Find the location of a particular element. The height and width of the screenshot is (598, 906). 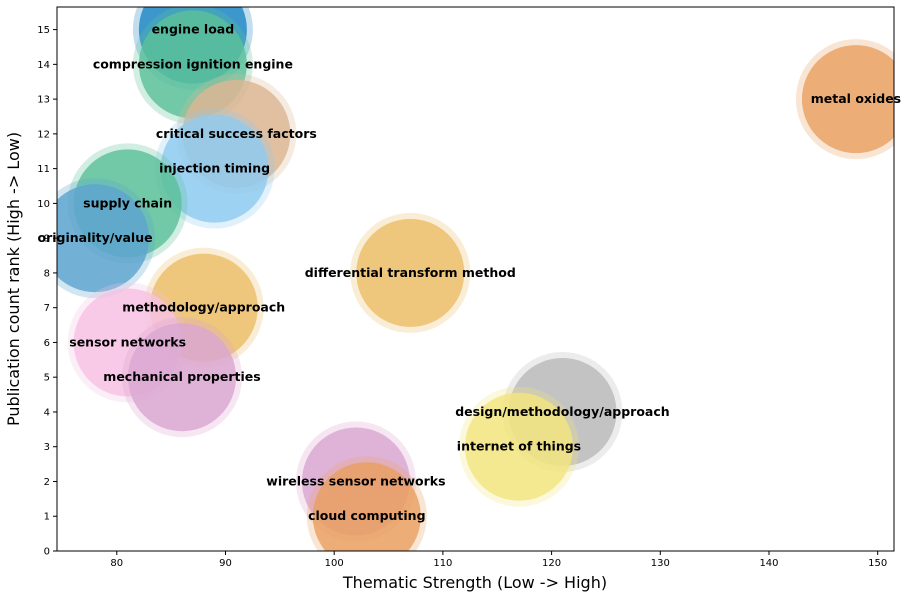

x-tick-label: 120 is located at coordinates (551, 563).